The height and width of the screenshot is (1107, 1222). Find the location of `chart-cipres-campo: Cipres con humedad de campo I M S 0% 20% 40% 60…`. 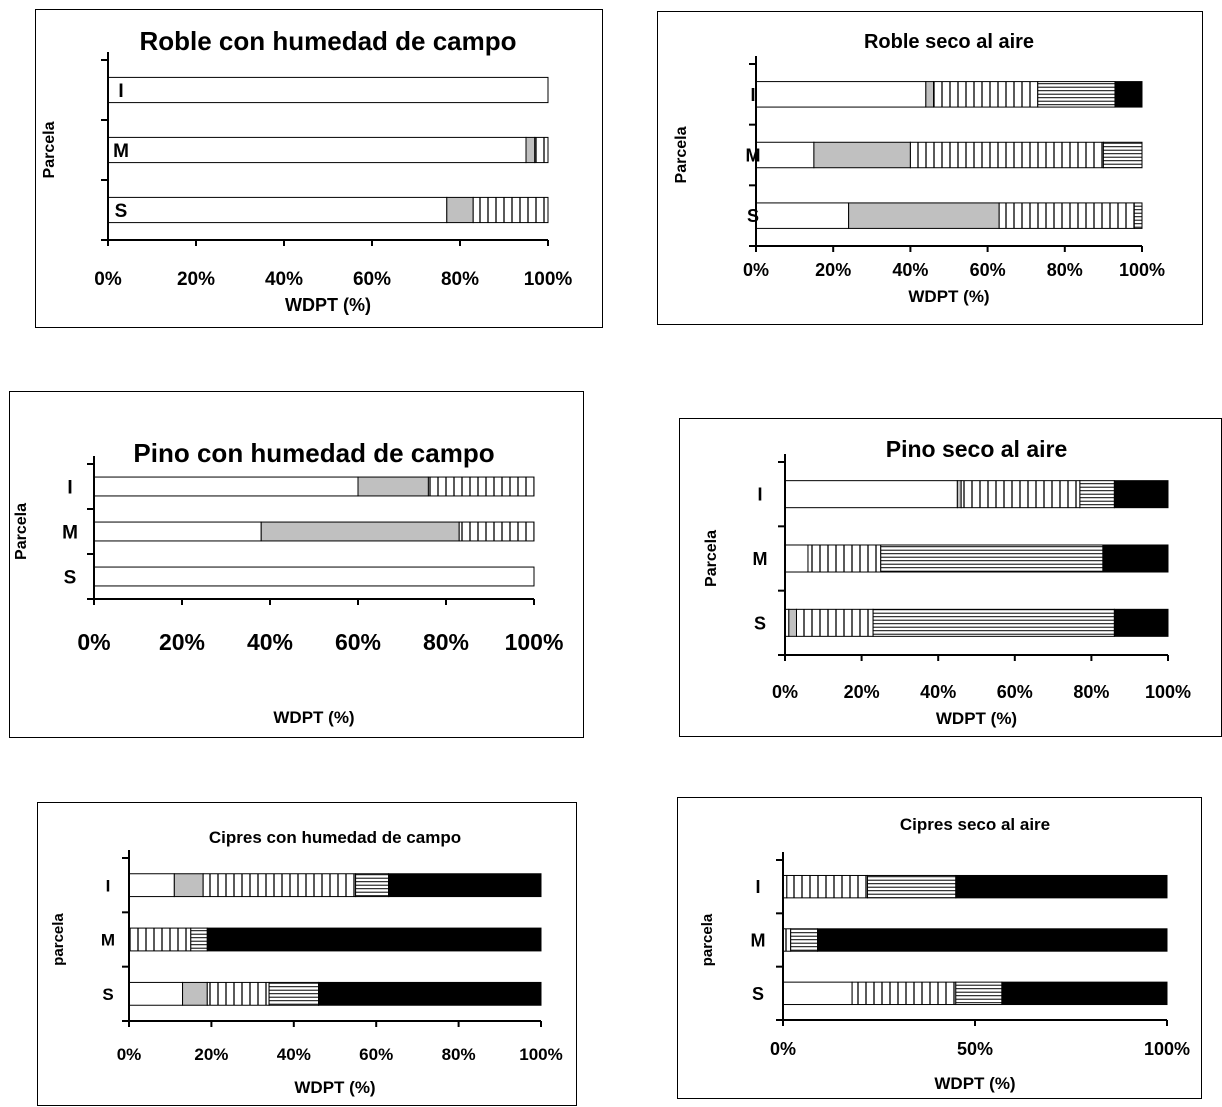

chart-cipres-campo: Cipres con humedad de campo I M S 0% 20% 40% 60… is located at coordinates (306, 962).